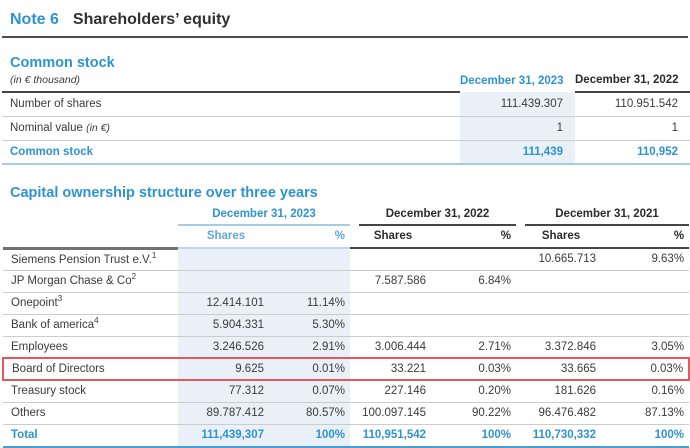 The width and height of the screenshot is (690, 448). Describe the element at coordinates (346, 104) in the screenshot. I see `table-row-number-of-shares: Number of shares 111.439.307 110.951.542` at that location.